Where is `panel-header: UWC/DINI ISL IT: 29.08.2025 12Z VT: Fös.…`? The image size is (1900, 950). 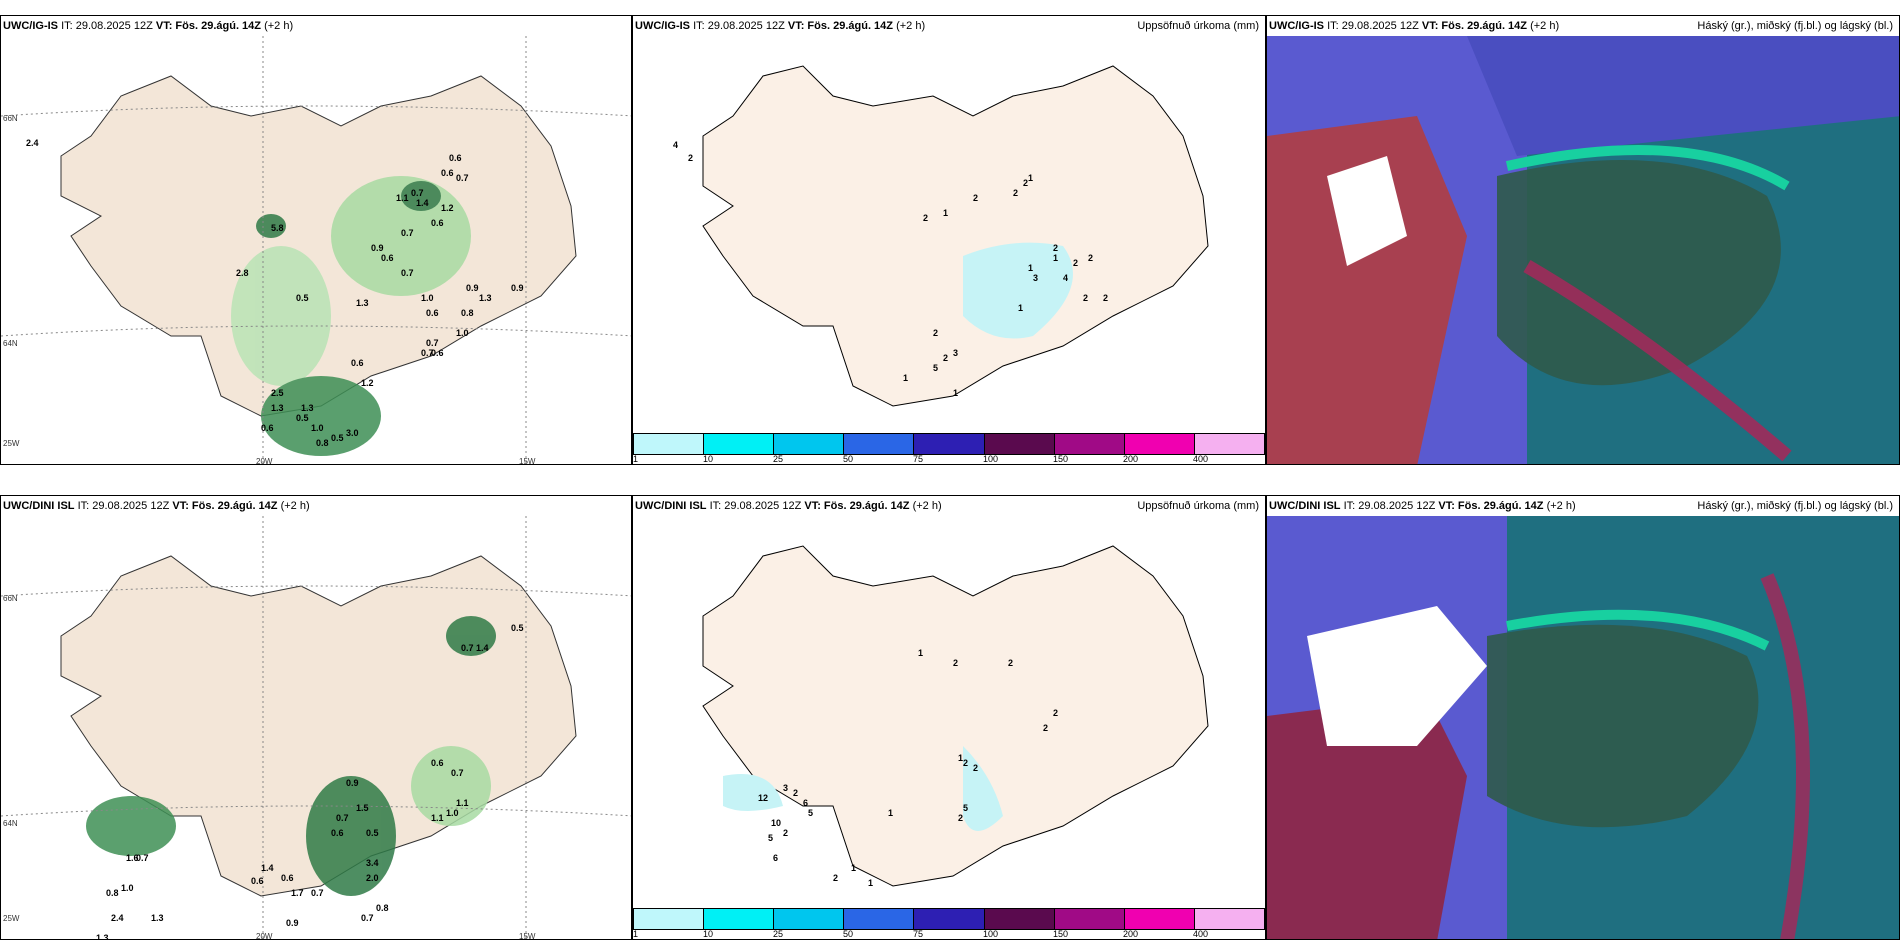 panel-header: UWC/DINI ISL IT: 29.08.2025 12Z VT: Fös.… is located at coordinates (156, 506).